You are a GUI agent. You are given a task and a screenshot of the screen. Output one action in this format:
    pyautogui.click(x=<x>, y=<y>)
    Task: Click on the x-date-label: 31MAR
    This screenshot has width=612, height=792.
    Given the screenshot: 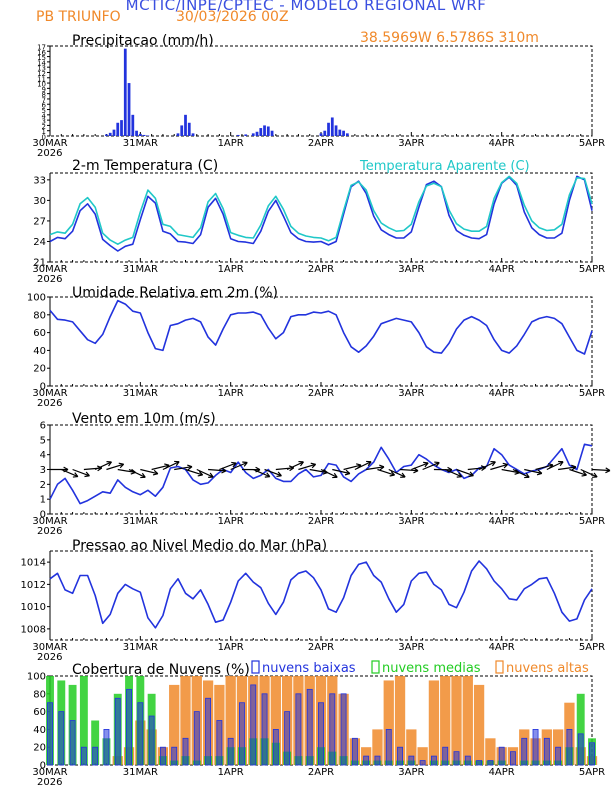 What is the action you would take?
    pyautogui.click(x=140, y=269)
    